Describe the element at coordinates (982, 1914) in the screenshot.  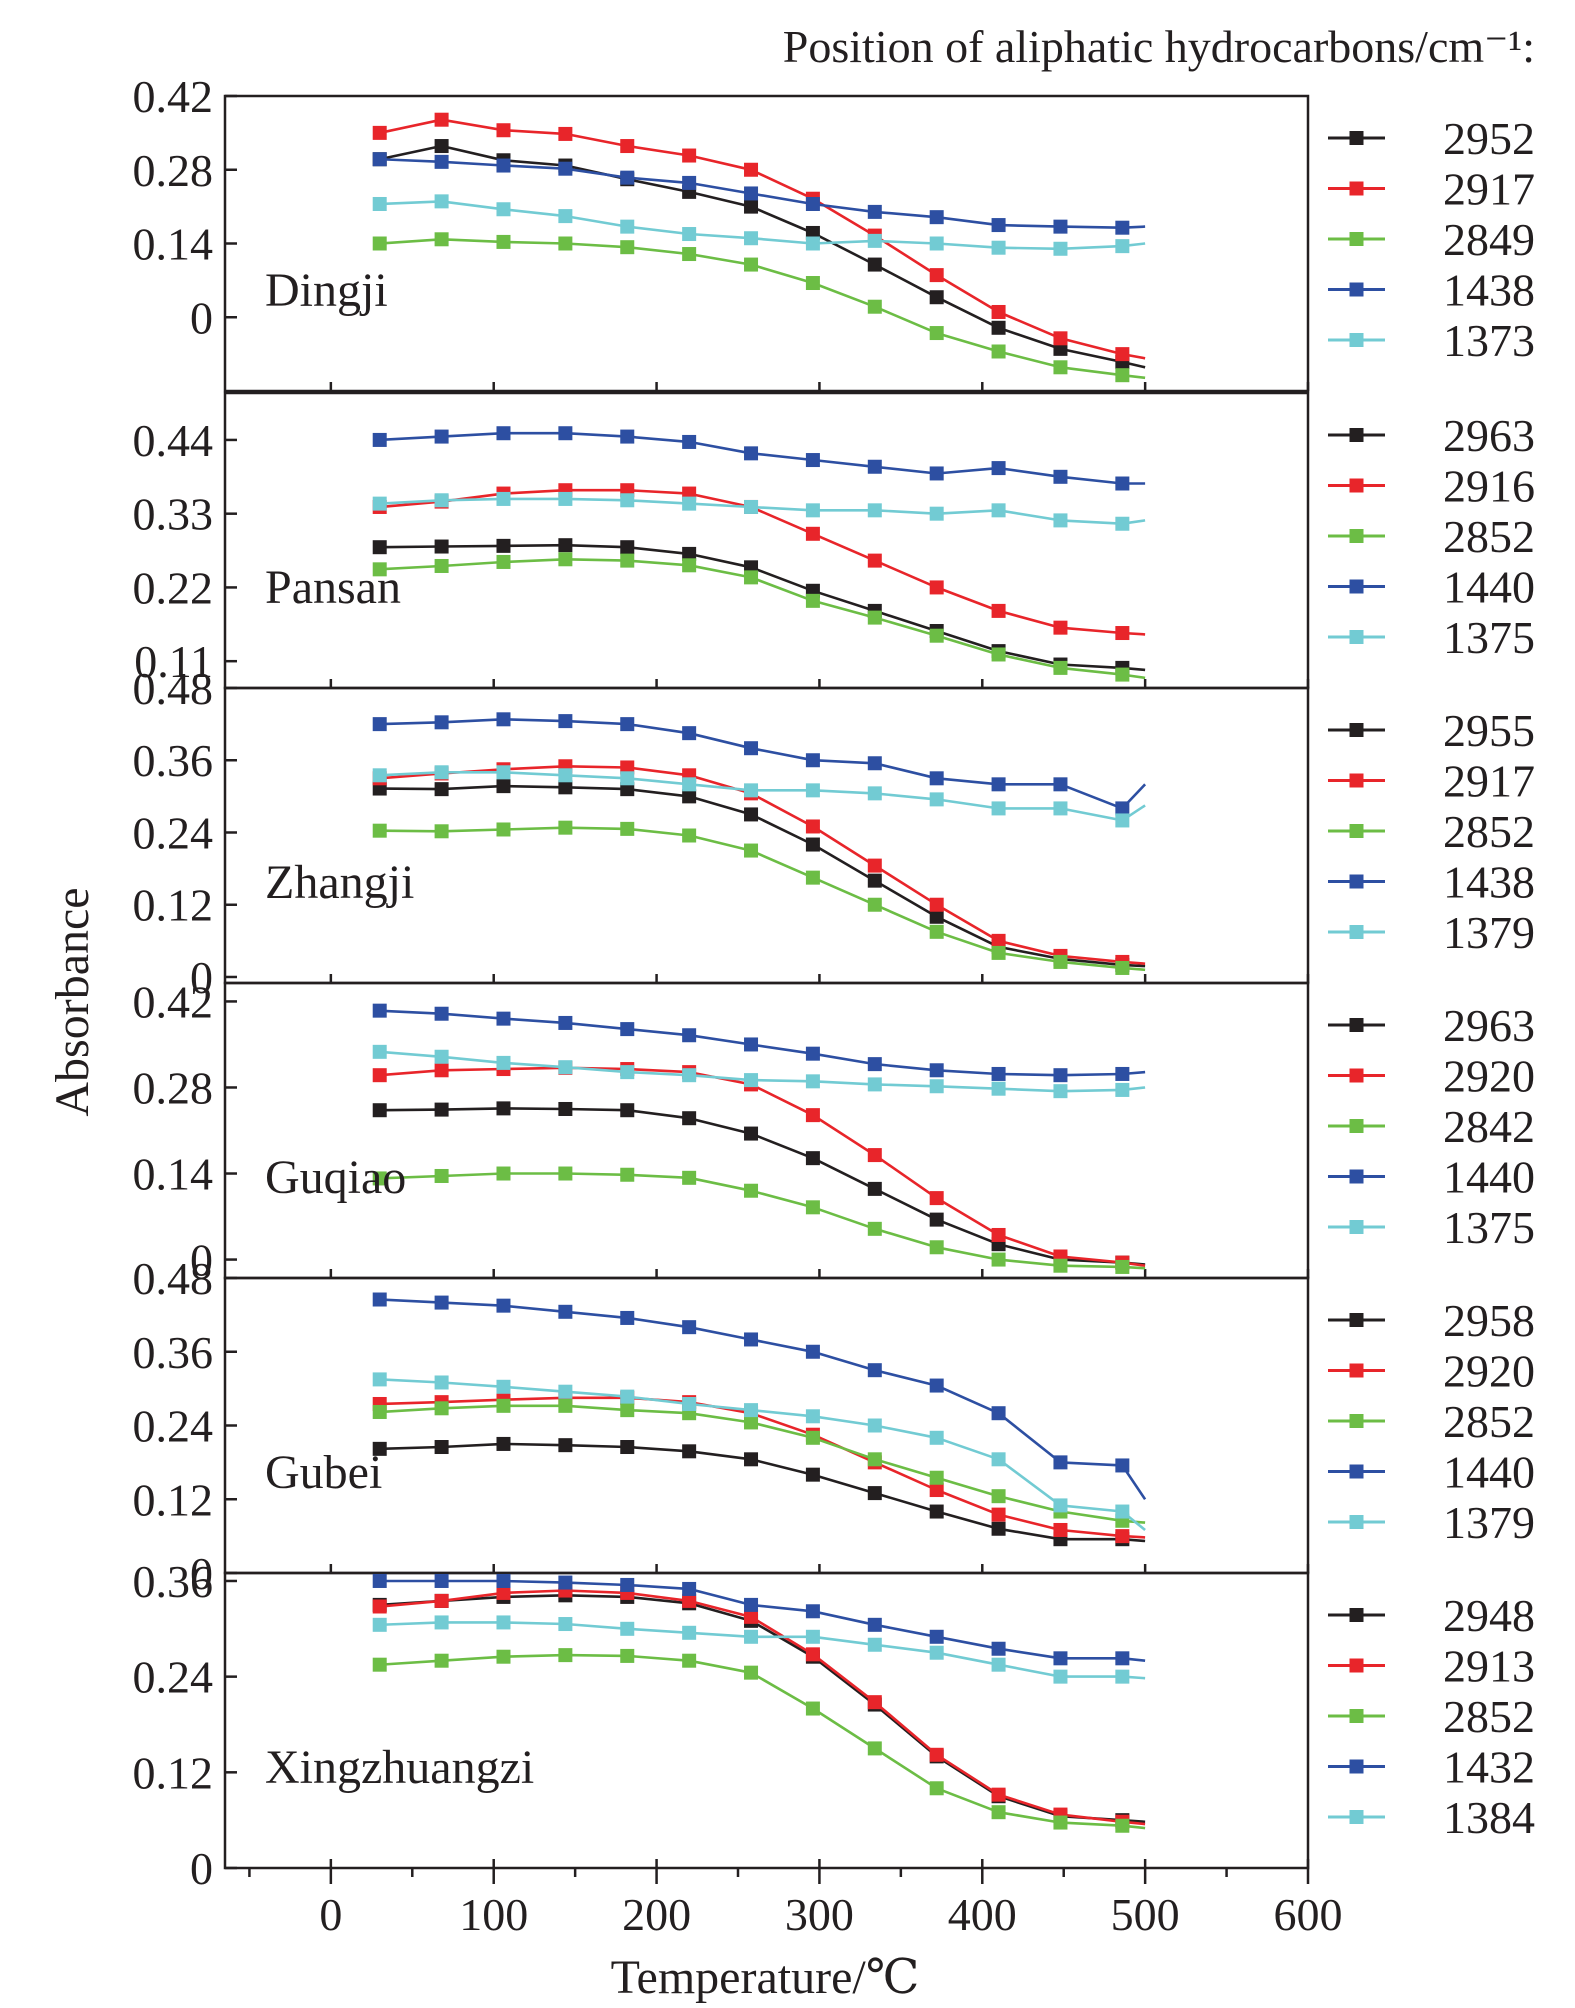
I see `x-tick-label: 400` at that location.